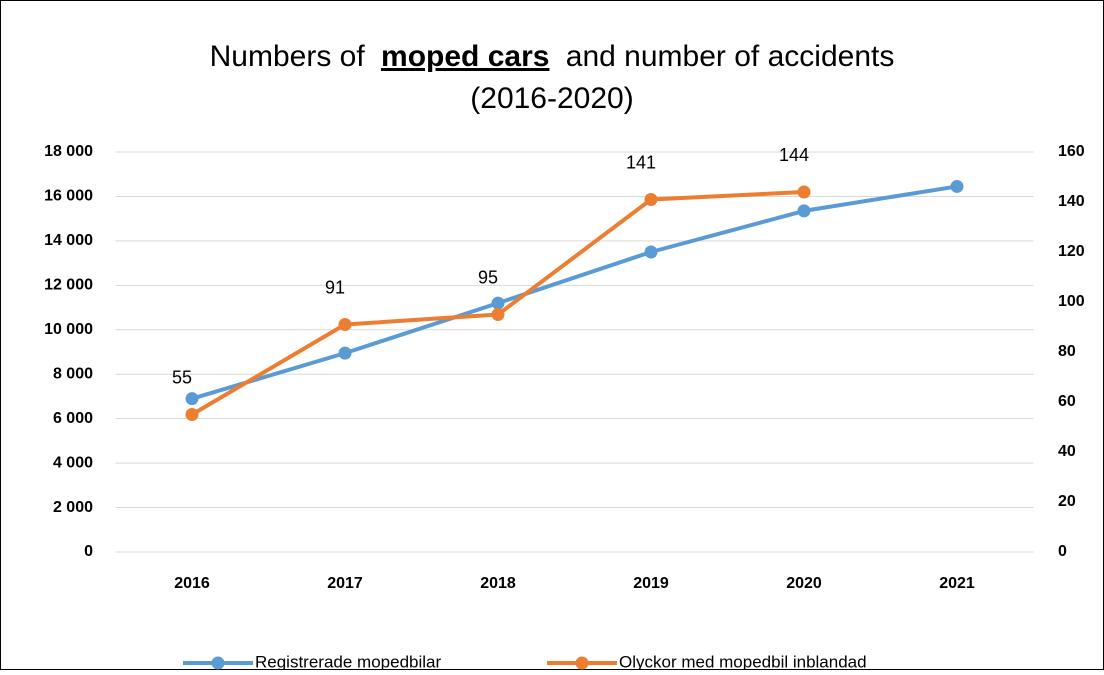 The height and width of the screenshot is (675, 1104). Describe the element at coordinates (1067, 401) in the screenshot. I see `y2-tick-label: 60` at that location.